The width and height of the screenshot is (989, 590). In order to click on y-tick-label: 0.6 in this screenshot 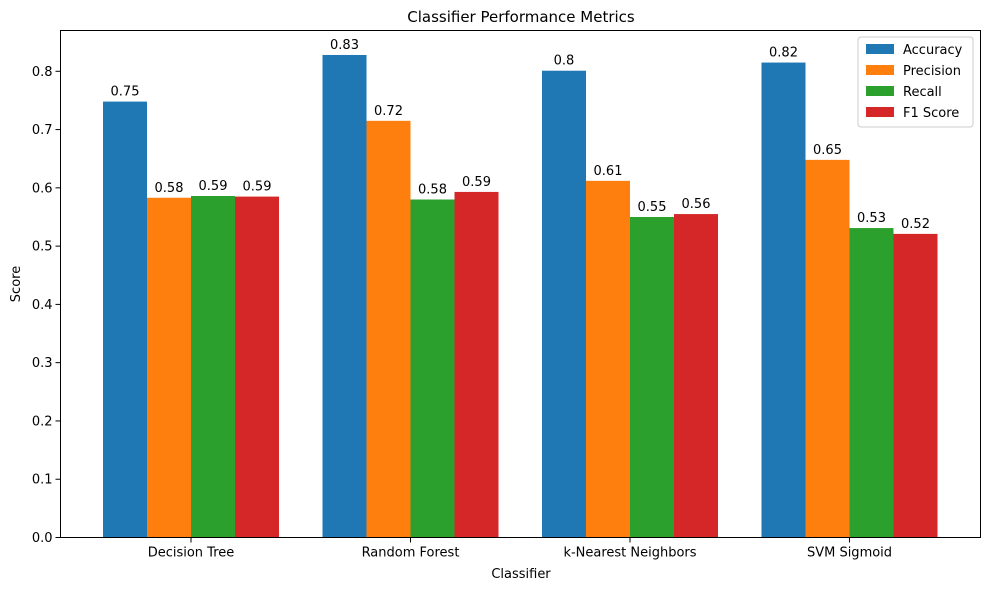, I will do `click(42, 188)`.